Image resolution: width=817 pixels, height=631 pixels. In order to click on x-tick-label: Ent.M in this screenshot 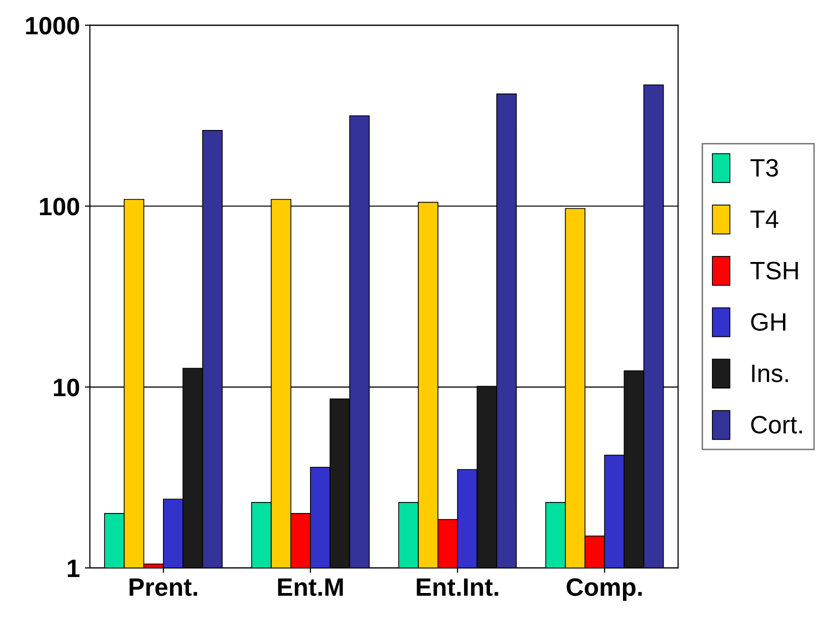, I will do `click(310, 587)`.